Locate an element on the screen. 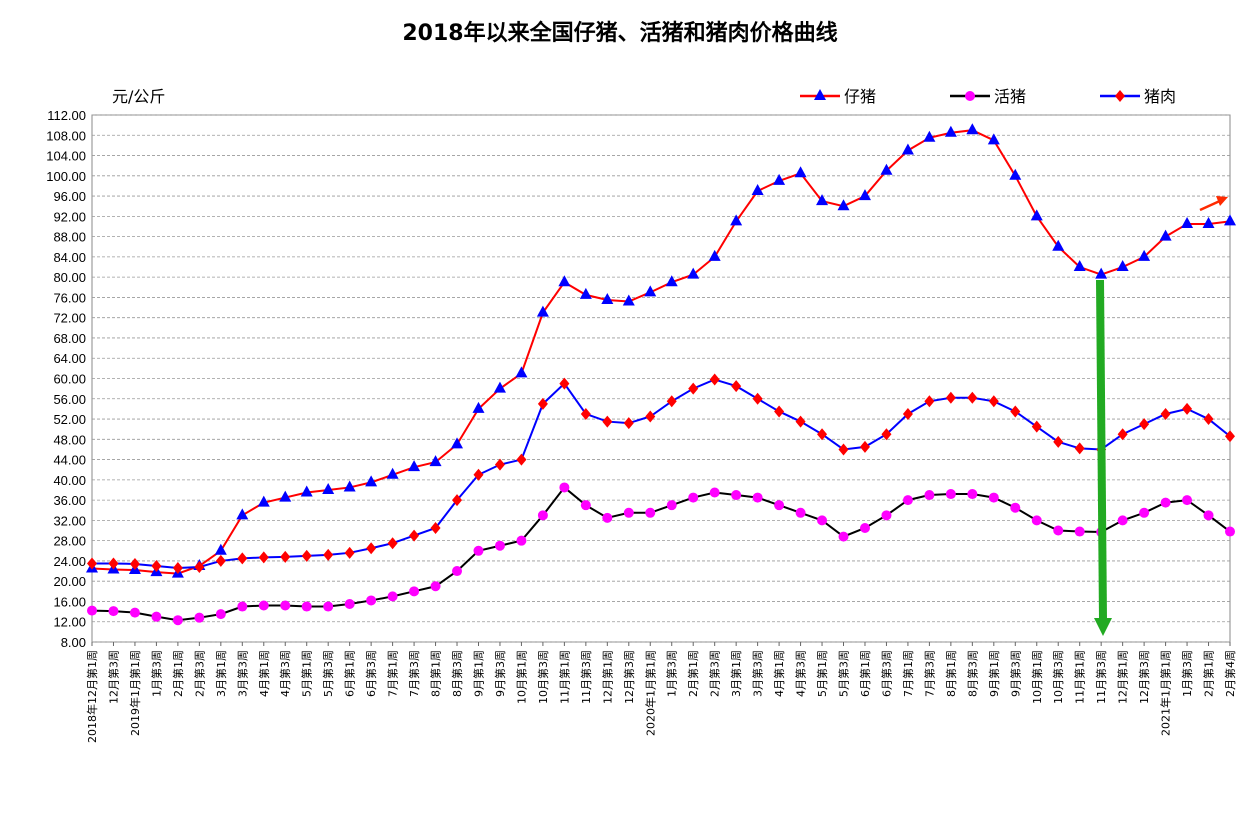 The width and height of the screenshot is (1249, 838). x-tick-label: 4月第1周 is located at coordinates (779, 673).